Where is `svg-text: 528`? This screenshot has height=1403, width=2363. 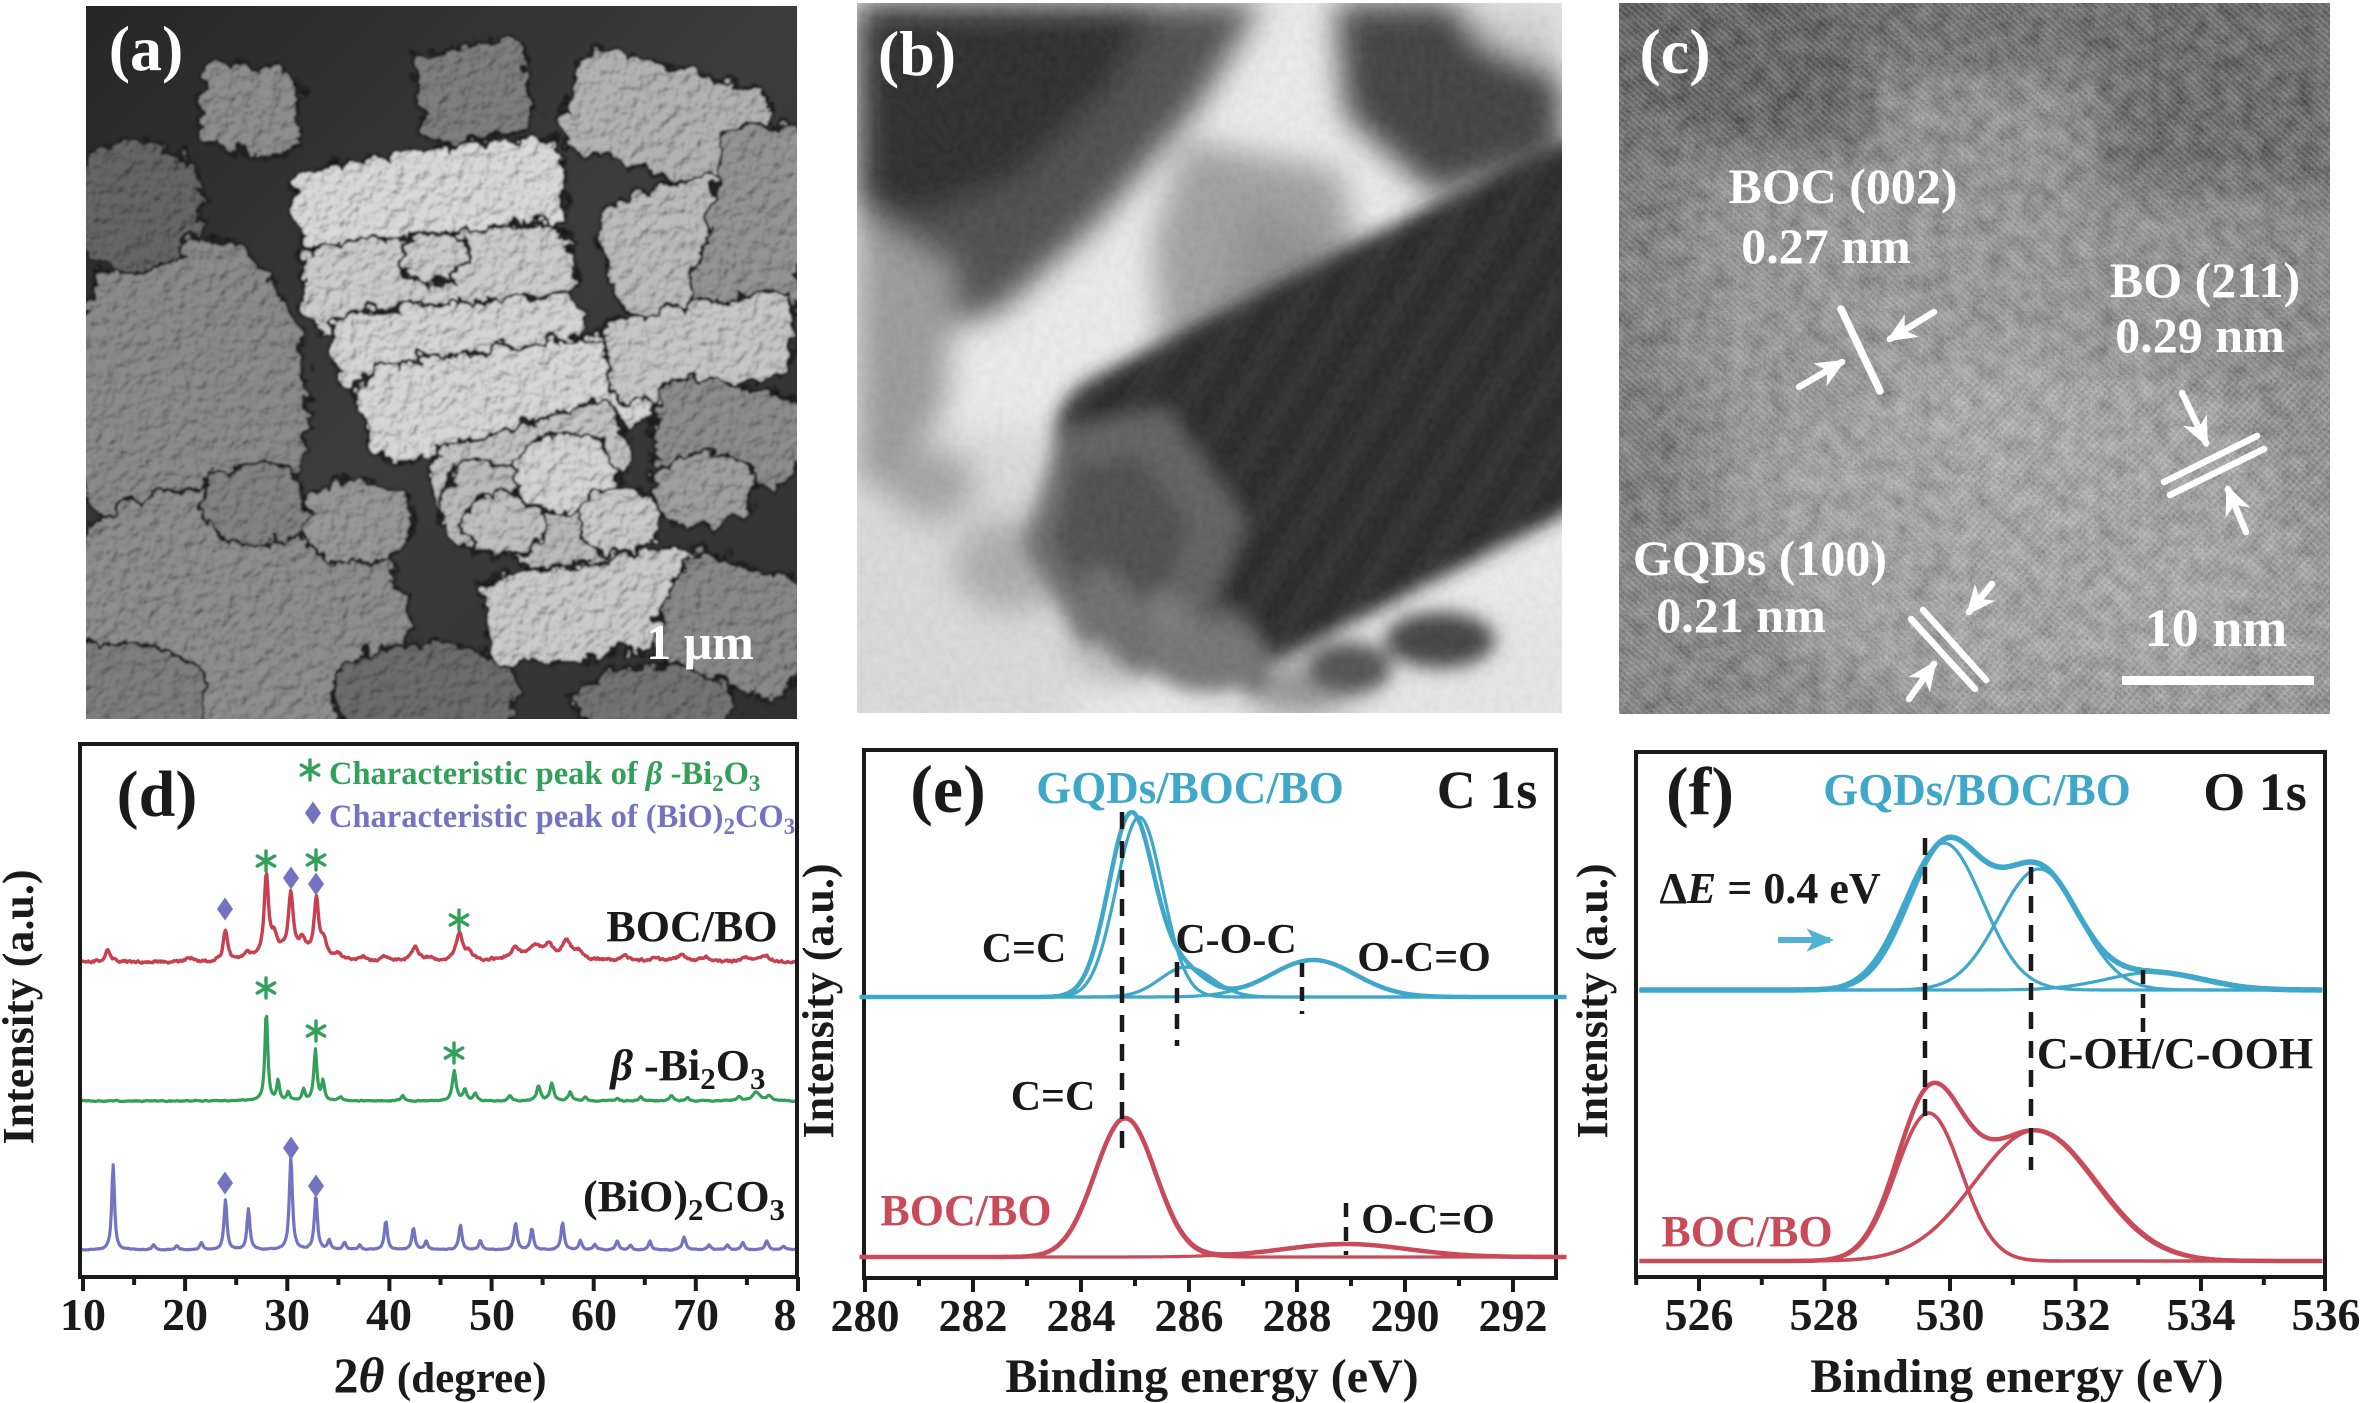 svg-text: 528 is located at coordinates (1824, 1314).